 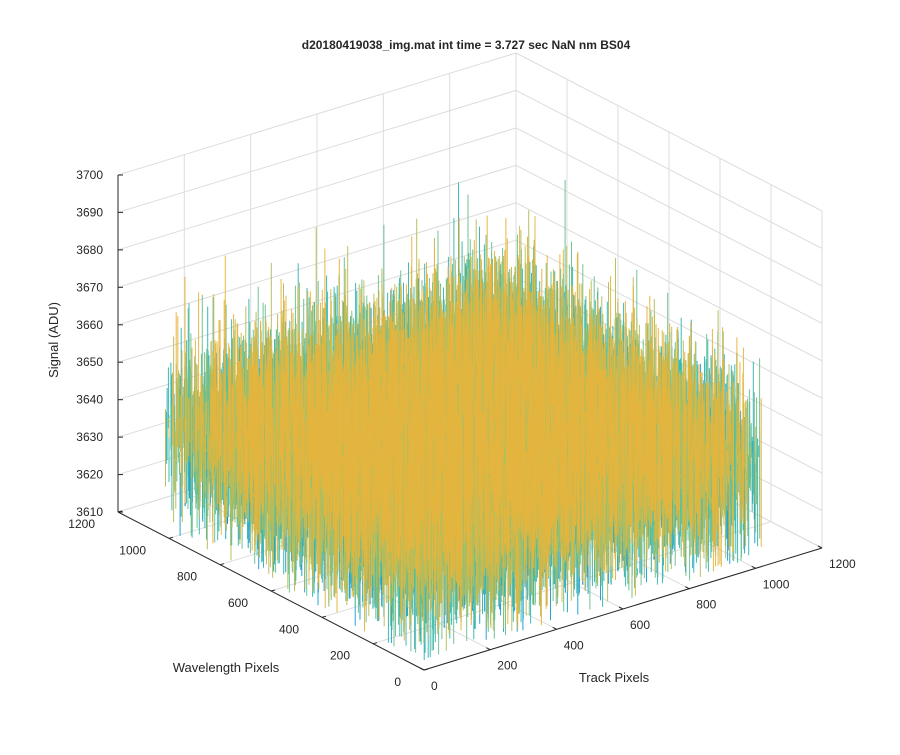 I want to click on x-tick-label: 200, so click(x=507, y=666).